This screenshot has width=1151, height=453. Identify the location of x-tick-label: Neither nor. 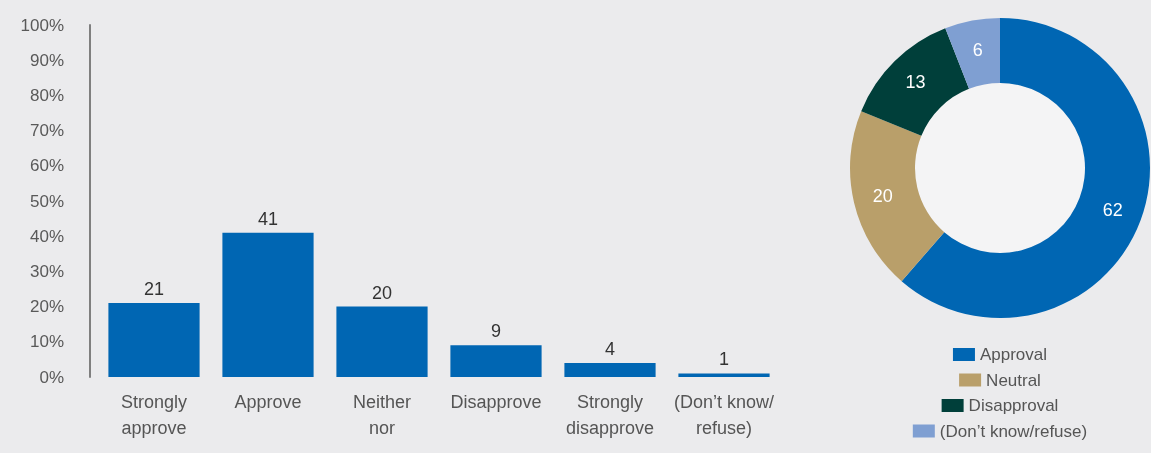
(382, 415).